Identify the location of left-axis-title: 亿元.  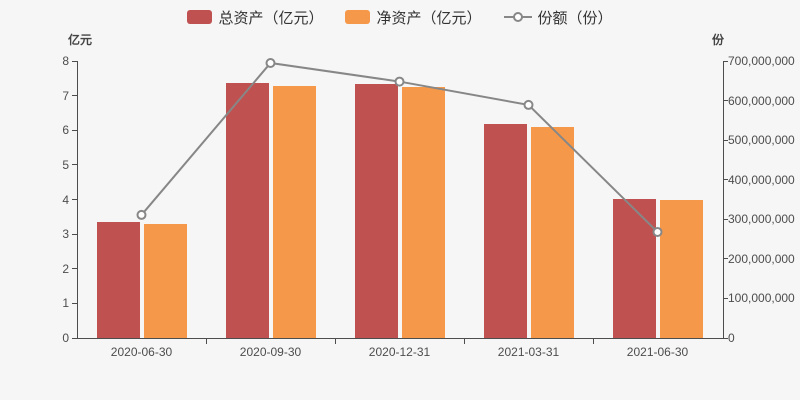
(79, 40).